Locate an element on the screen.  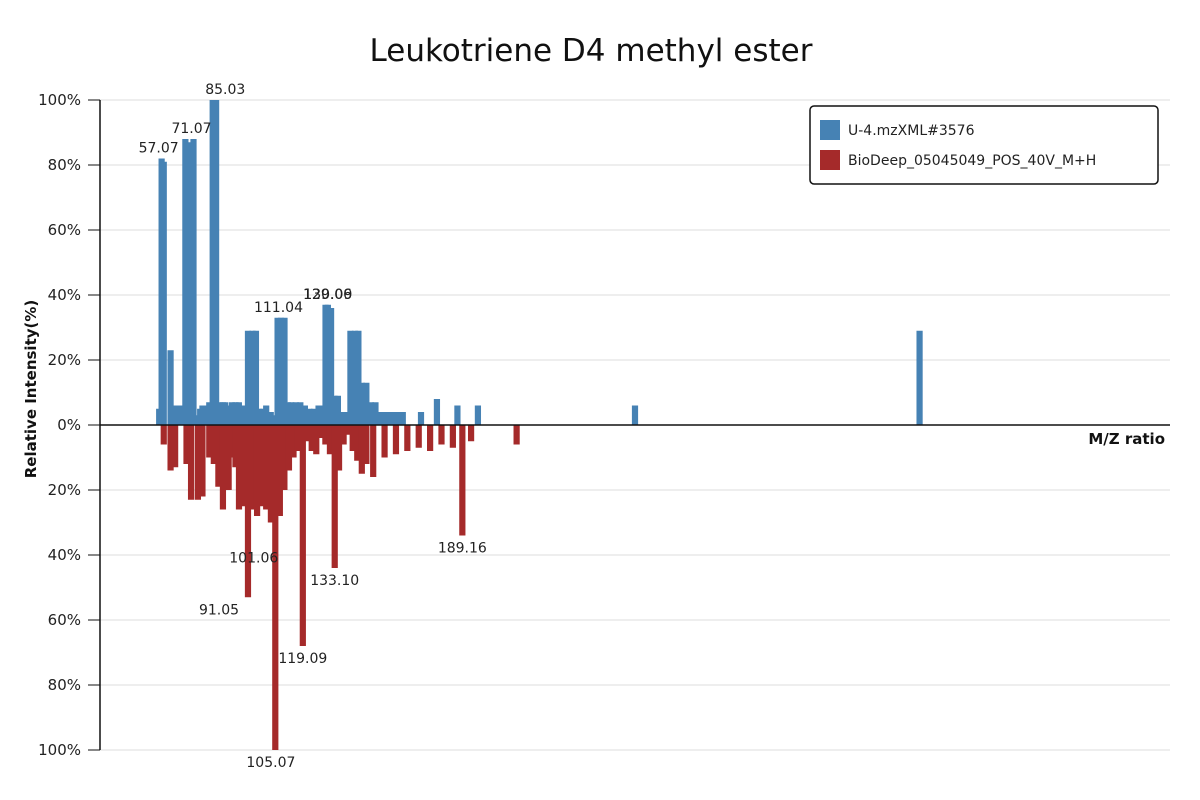
peak-label: 85.03 is located at coordinates (225, 90).